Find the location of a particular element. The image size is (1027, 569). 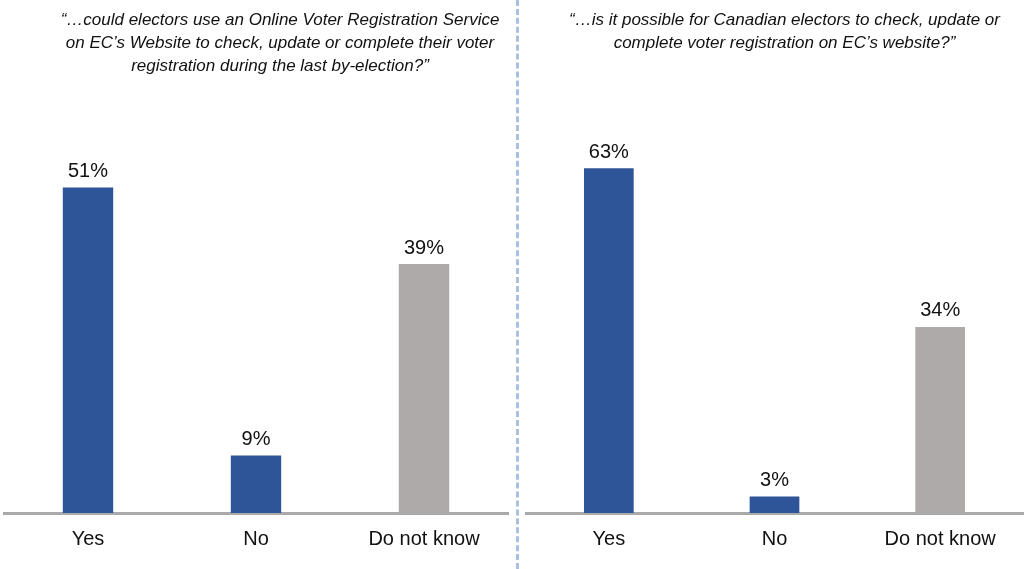

data-label: 9% is located at coordinates (256, 438).